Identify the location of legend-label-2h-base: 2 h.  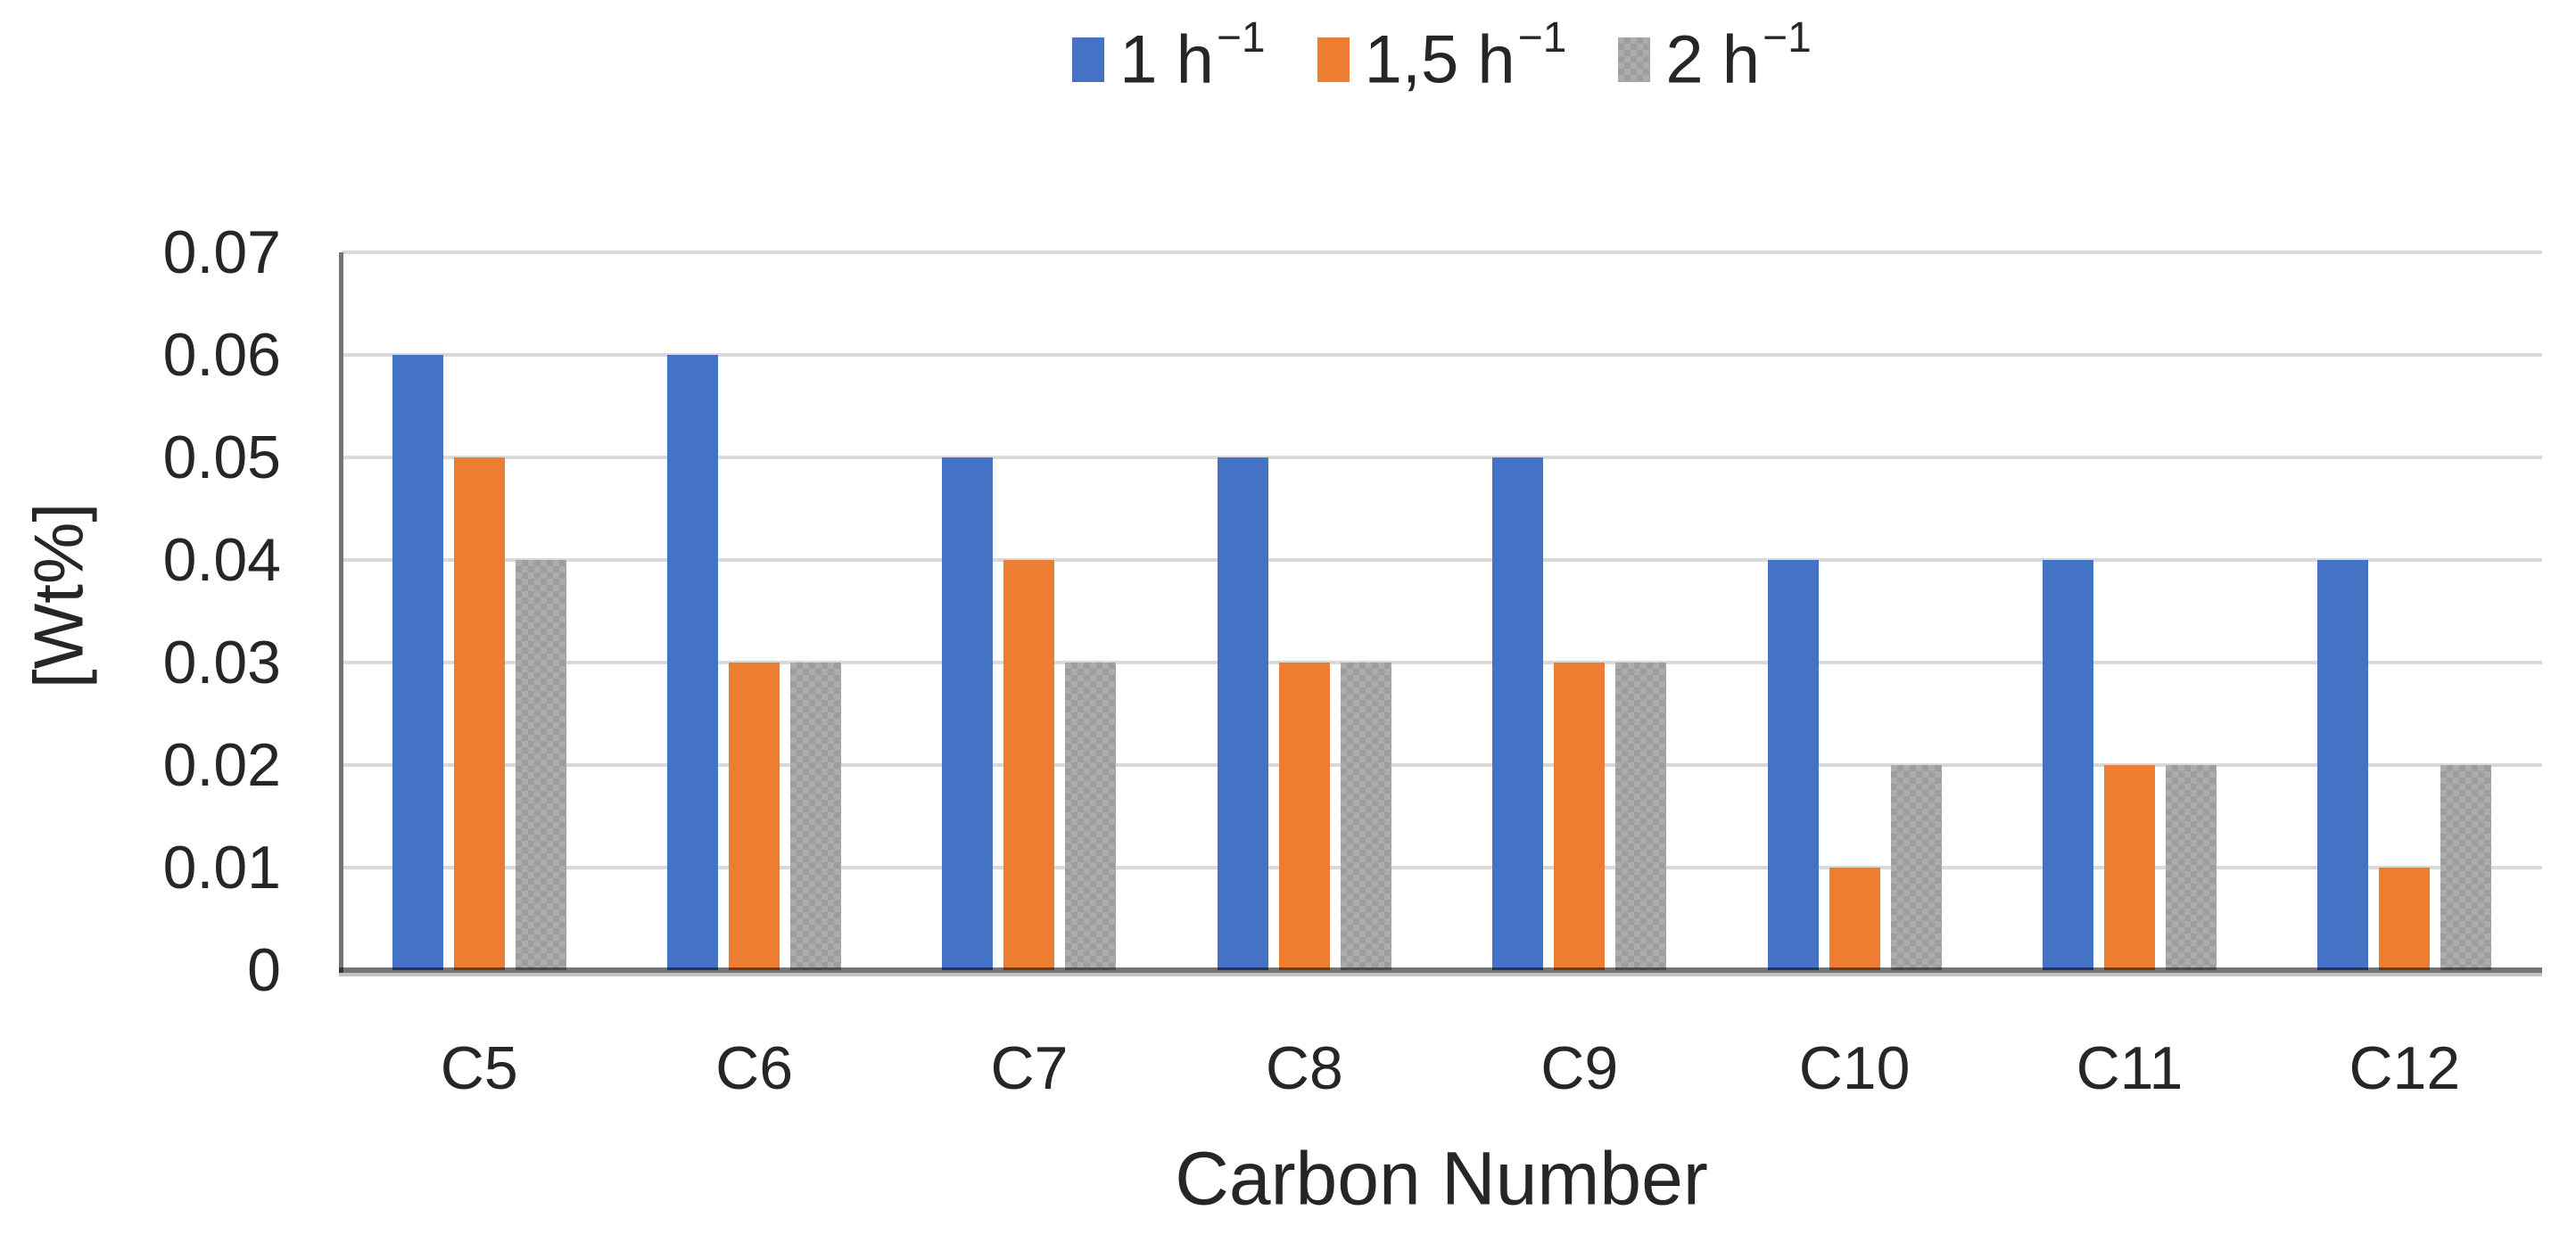
(1713, 59).